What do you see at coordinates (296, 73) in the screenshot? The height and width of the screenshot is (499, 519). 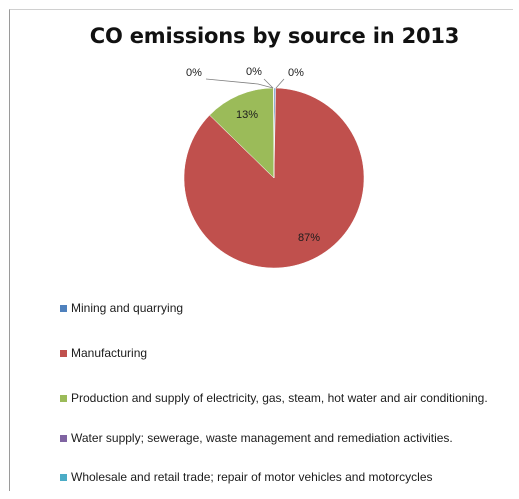 I see `data-label-5: 0%` at bounding box center [296, 73].